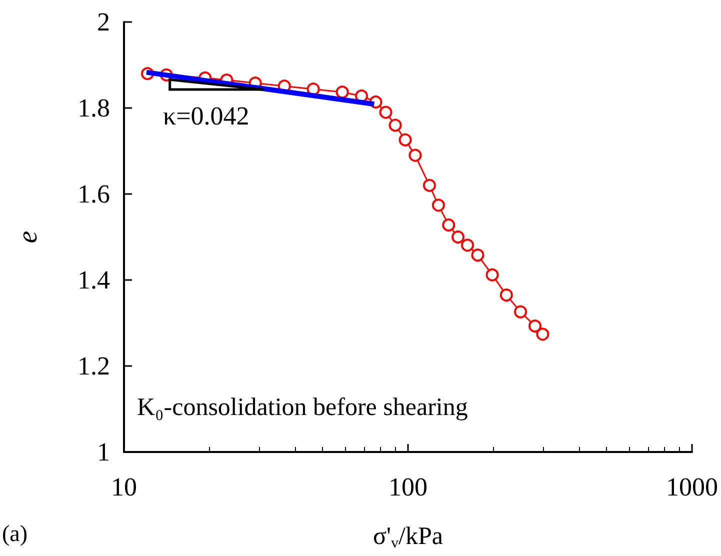 This screenshot has height=556, width=721. Describe the element at coordinates (692, 487) in the screenshot. I see `x-tick-label: 1000` at that location.